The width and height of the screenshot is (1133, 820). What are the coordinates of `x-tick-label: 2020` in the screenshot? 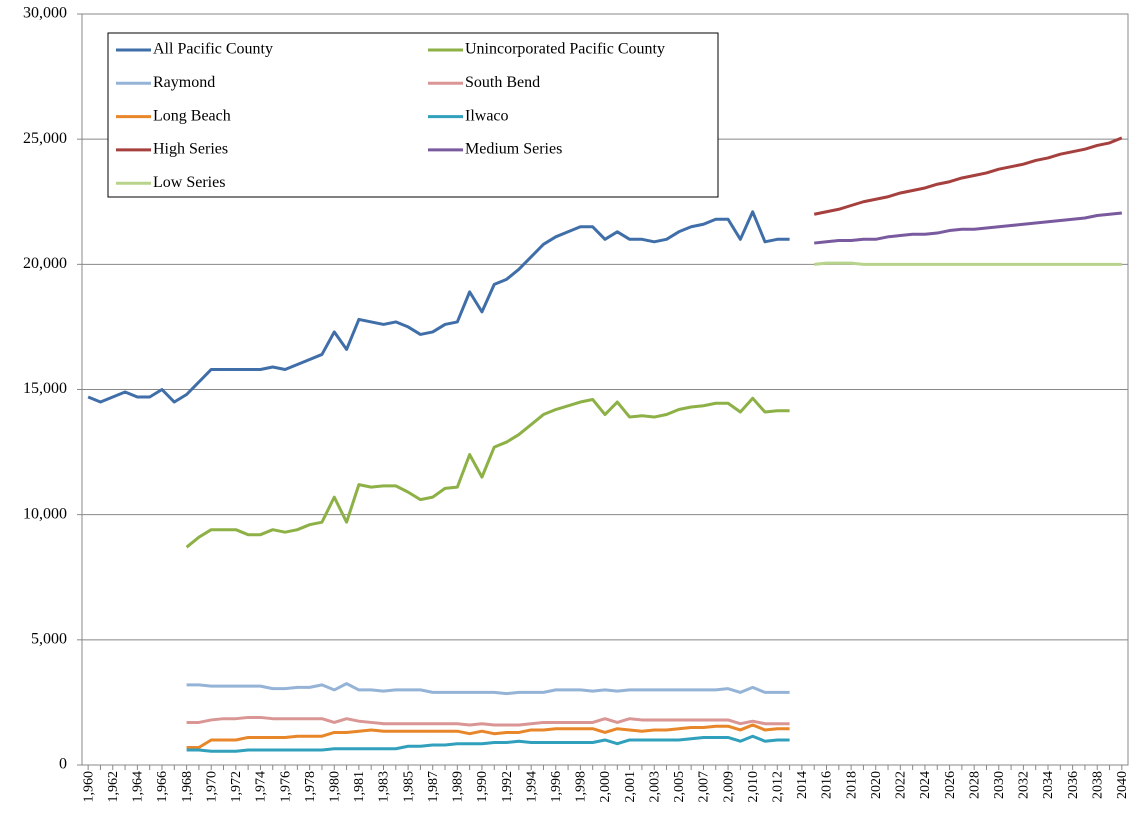 It's located at (876, 785).